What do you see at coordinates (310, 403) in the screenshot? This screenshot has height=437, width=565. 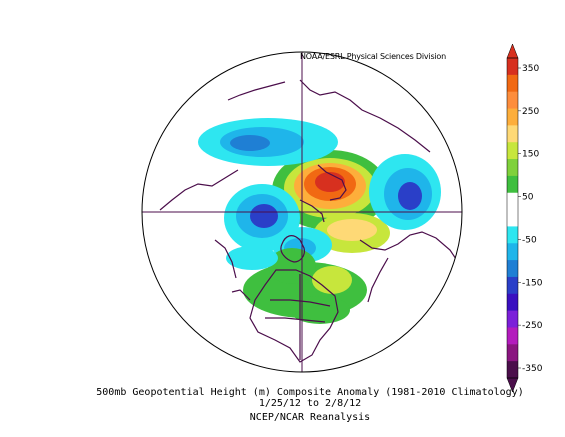 I see `caption-dates: 1/25/12 to 2/8/12` at bounding box center [310, 403].